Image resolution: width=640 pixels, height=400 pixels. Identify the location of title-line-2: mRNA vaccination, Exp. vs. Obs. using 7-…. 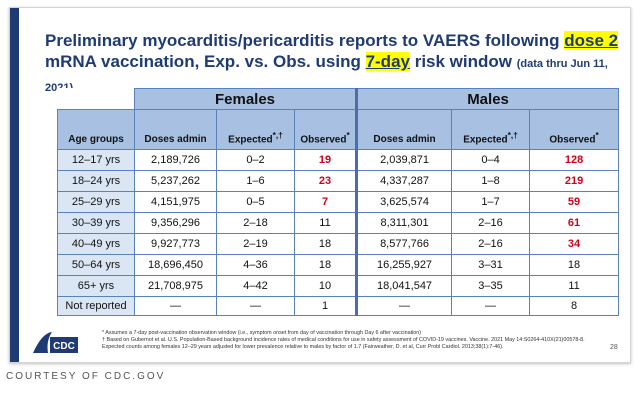
(337, 75).